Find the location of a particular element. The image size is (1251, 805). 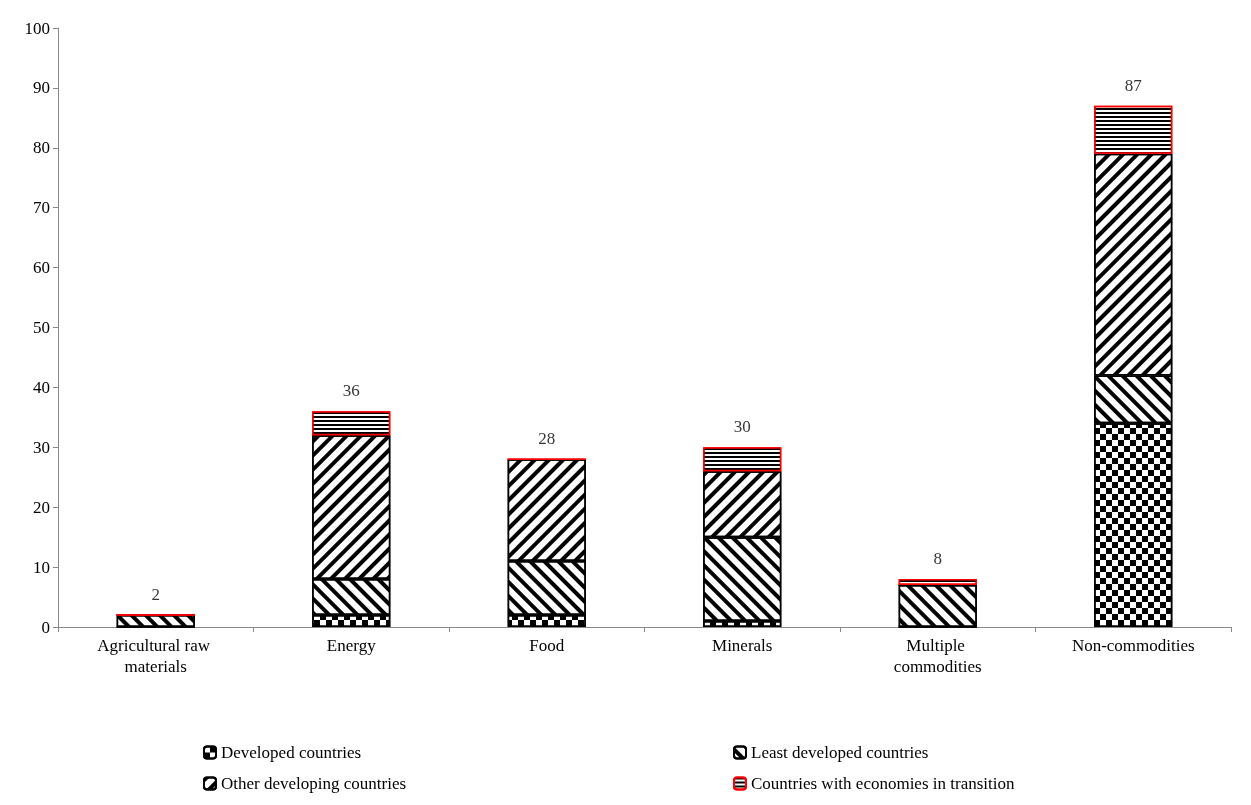

total-label: 28 is located at coordinates (547, 439).